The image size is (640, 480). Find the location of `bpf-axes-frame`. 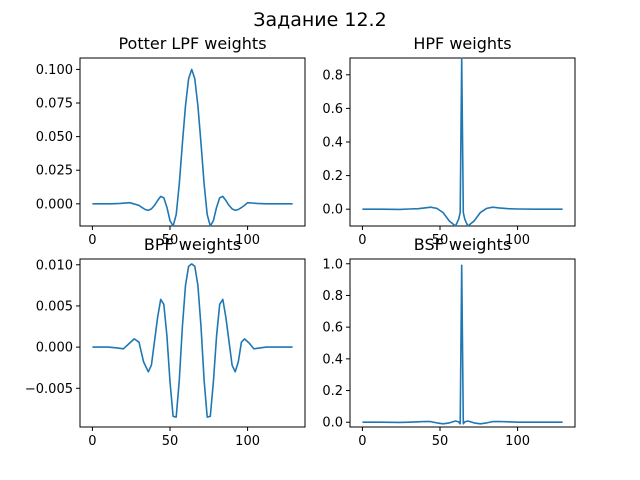

bpf-axes-frame is located at coordinates (192, 343).